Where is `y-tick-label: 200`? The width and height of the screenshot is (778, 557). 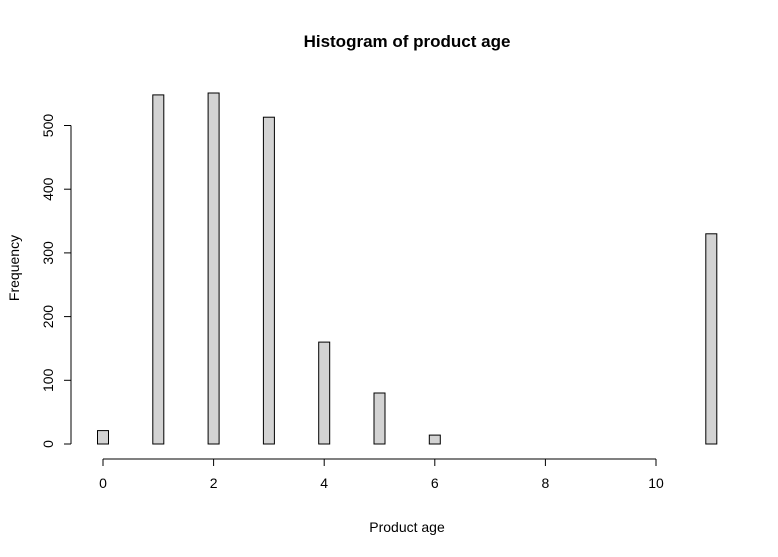
y-tick-label: 200 is located at coordinates (48, 317).